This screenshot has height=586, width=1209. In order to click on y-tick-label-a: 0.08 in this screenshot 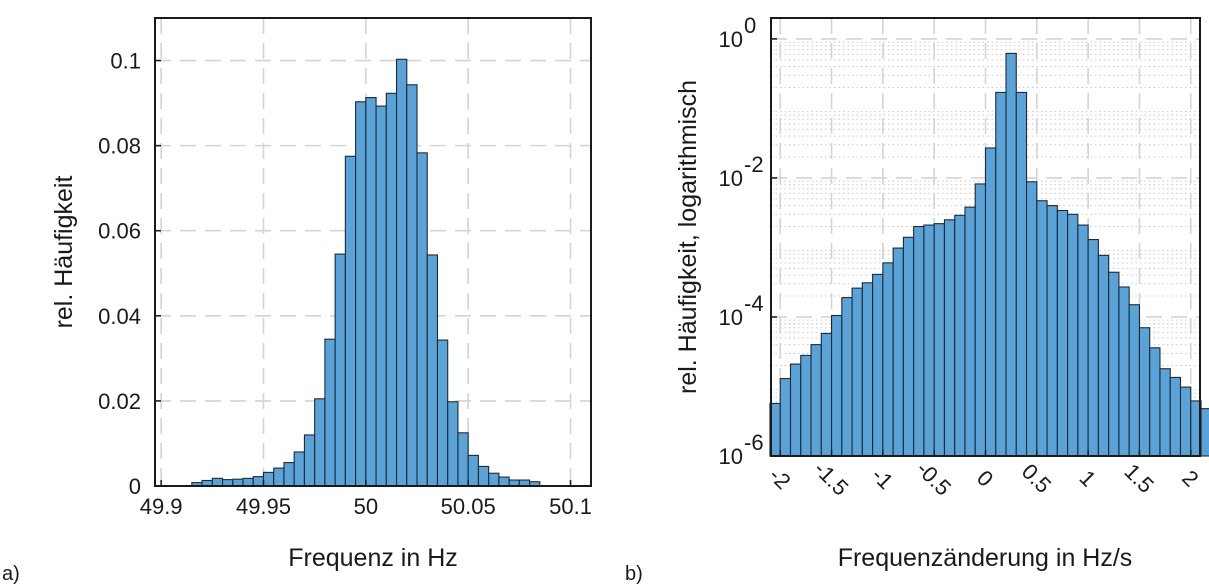, I will do `click(119, 146)`.